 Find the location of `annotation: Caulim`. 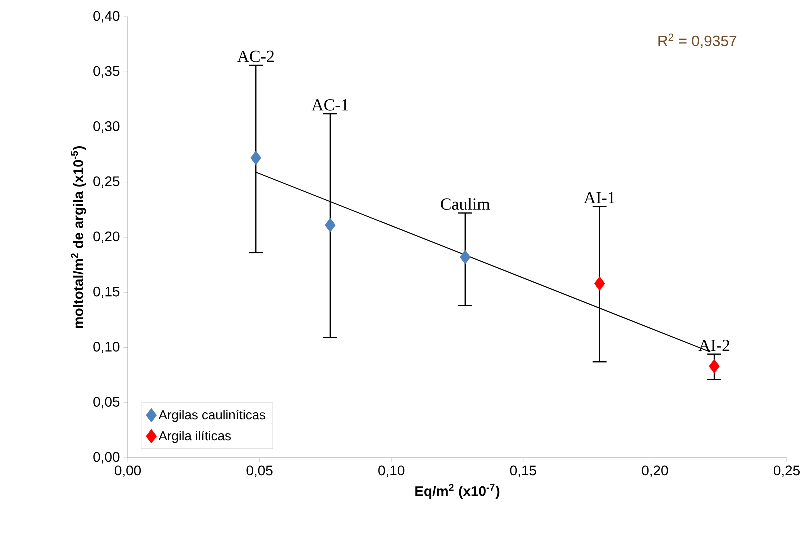

annotation: Caulim is located at coordinates (465, 204).